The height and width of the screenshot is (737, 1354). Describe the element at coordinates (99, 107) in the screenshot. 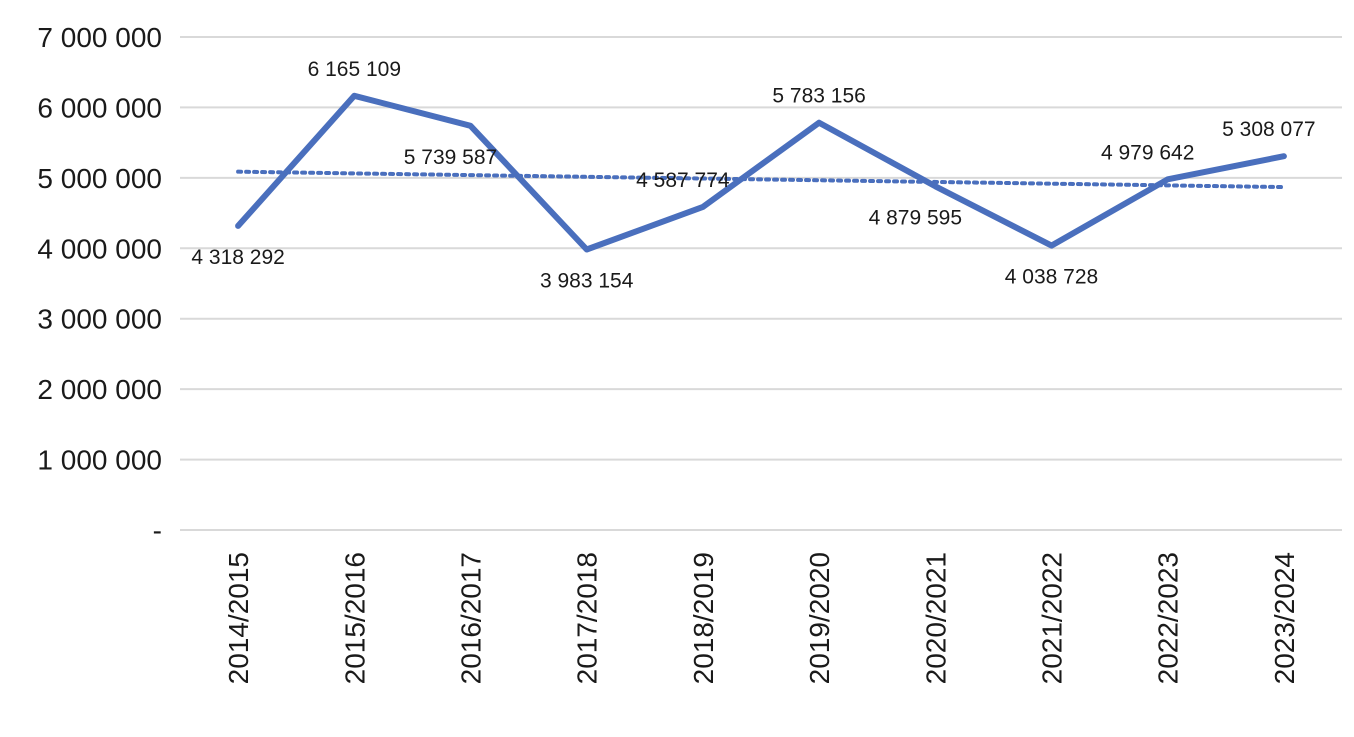

I see `y-tick-label: 6 000 000` at that location.